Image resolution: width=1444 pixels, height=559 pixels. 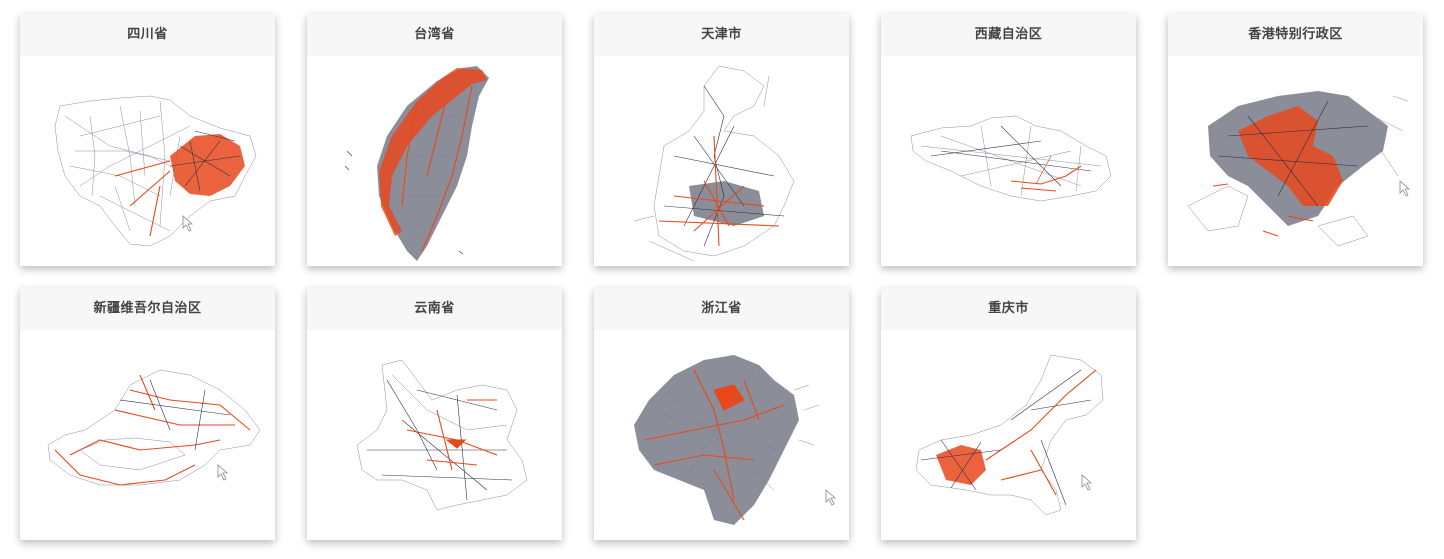 I want to click on card-xinjiang: 新疆维吾尔自治区, so click(x=147, y=414).